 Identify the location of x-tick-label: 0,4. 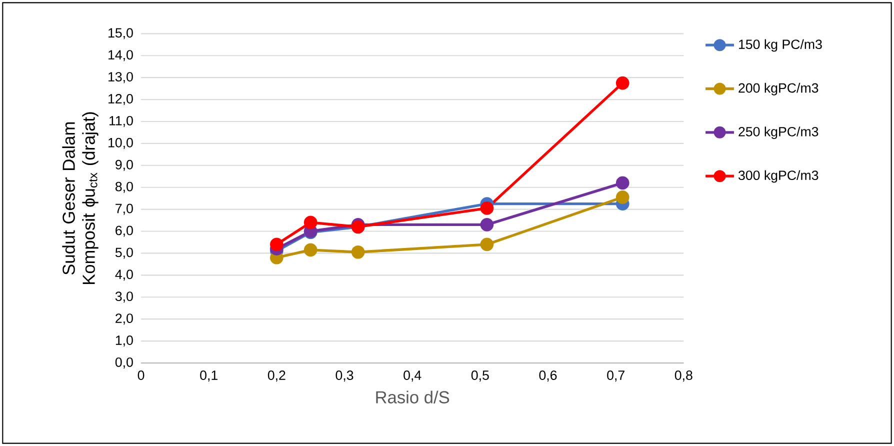
(413, 376).